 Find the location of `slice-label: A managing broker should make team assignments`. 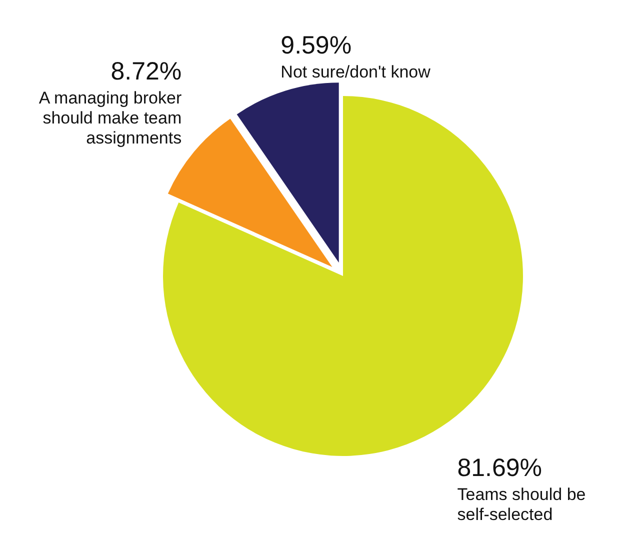

slice-label: A managing broker should make team assignments is located at coordinates (110, 118).